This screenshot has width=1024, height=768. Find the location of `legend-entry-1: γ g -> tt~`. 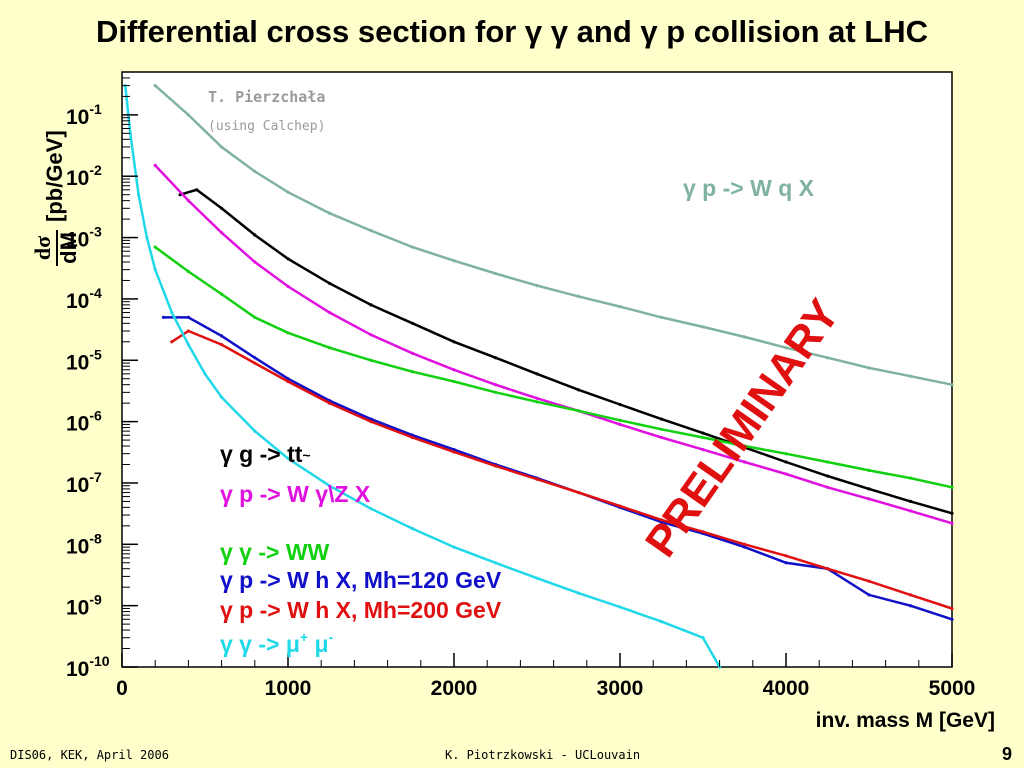

legend-entry-1: γ g -> tt~ is located at coordinates (265, 454).